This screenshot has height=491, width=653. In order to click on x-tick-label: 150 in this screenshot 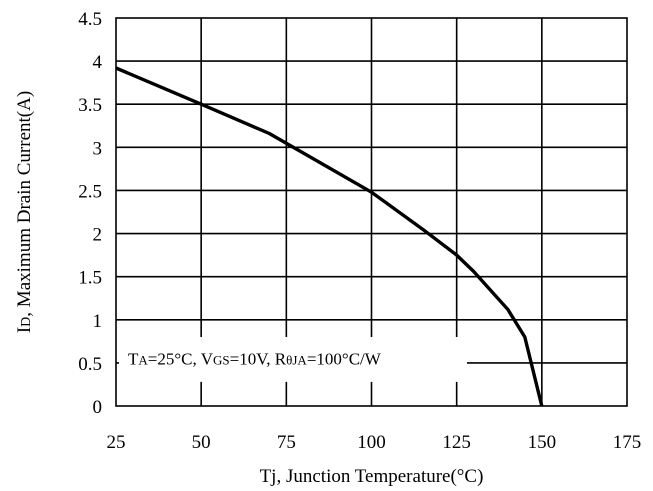, I will do `click(542, 442)`.